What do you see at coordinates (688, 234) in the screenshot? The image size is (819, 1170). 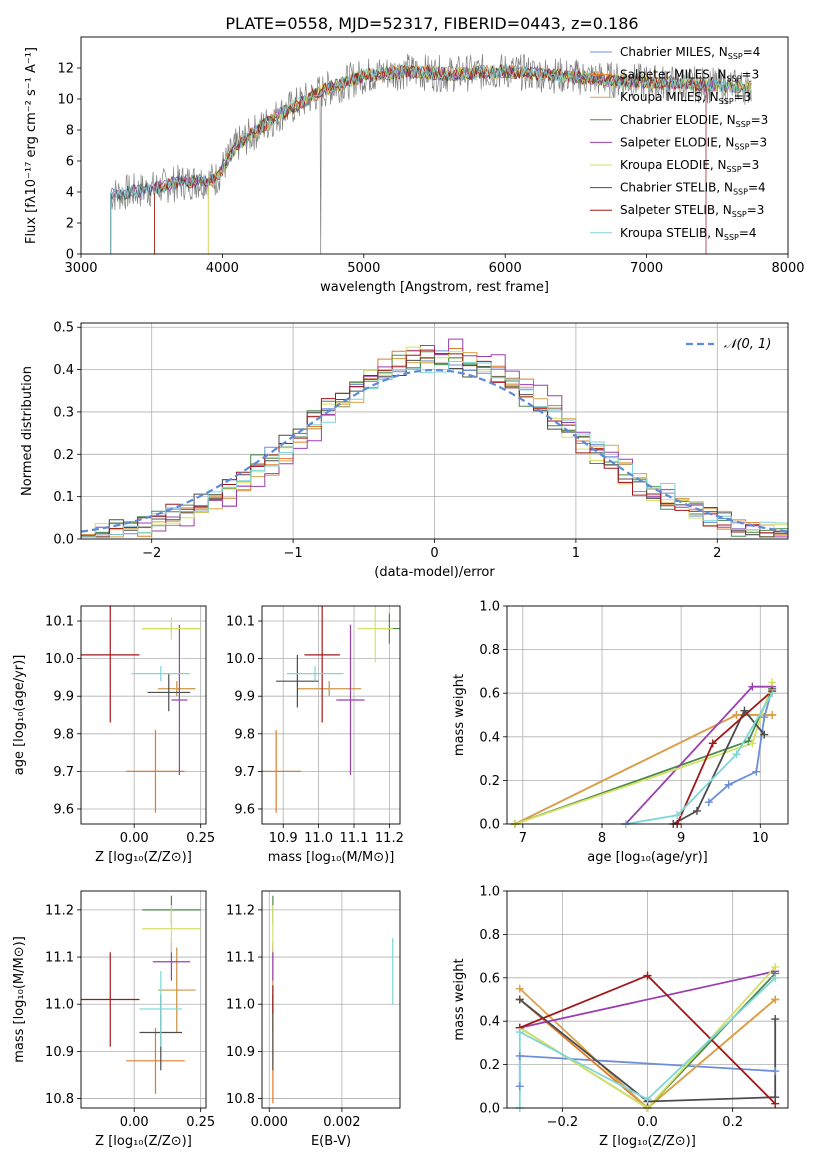 I see `legend-entry: Kroupa STELIB, NSSP=4` at bounding box center [688, 234].